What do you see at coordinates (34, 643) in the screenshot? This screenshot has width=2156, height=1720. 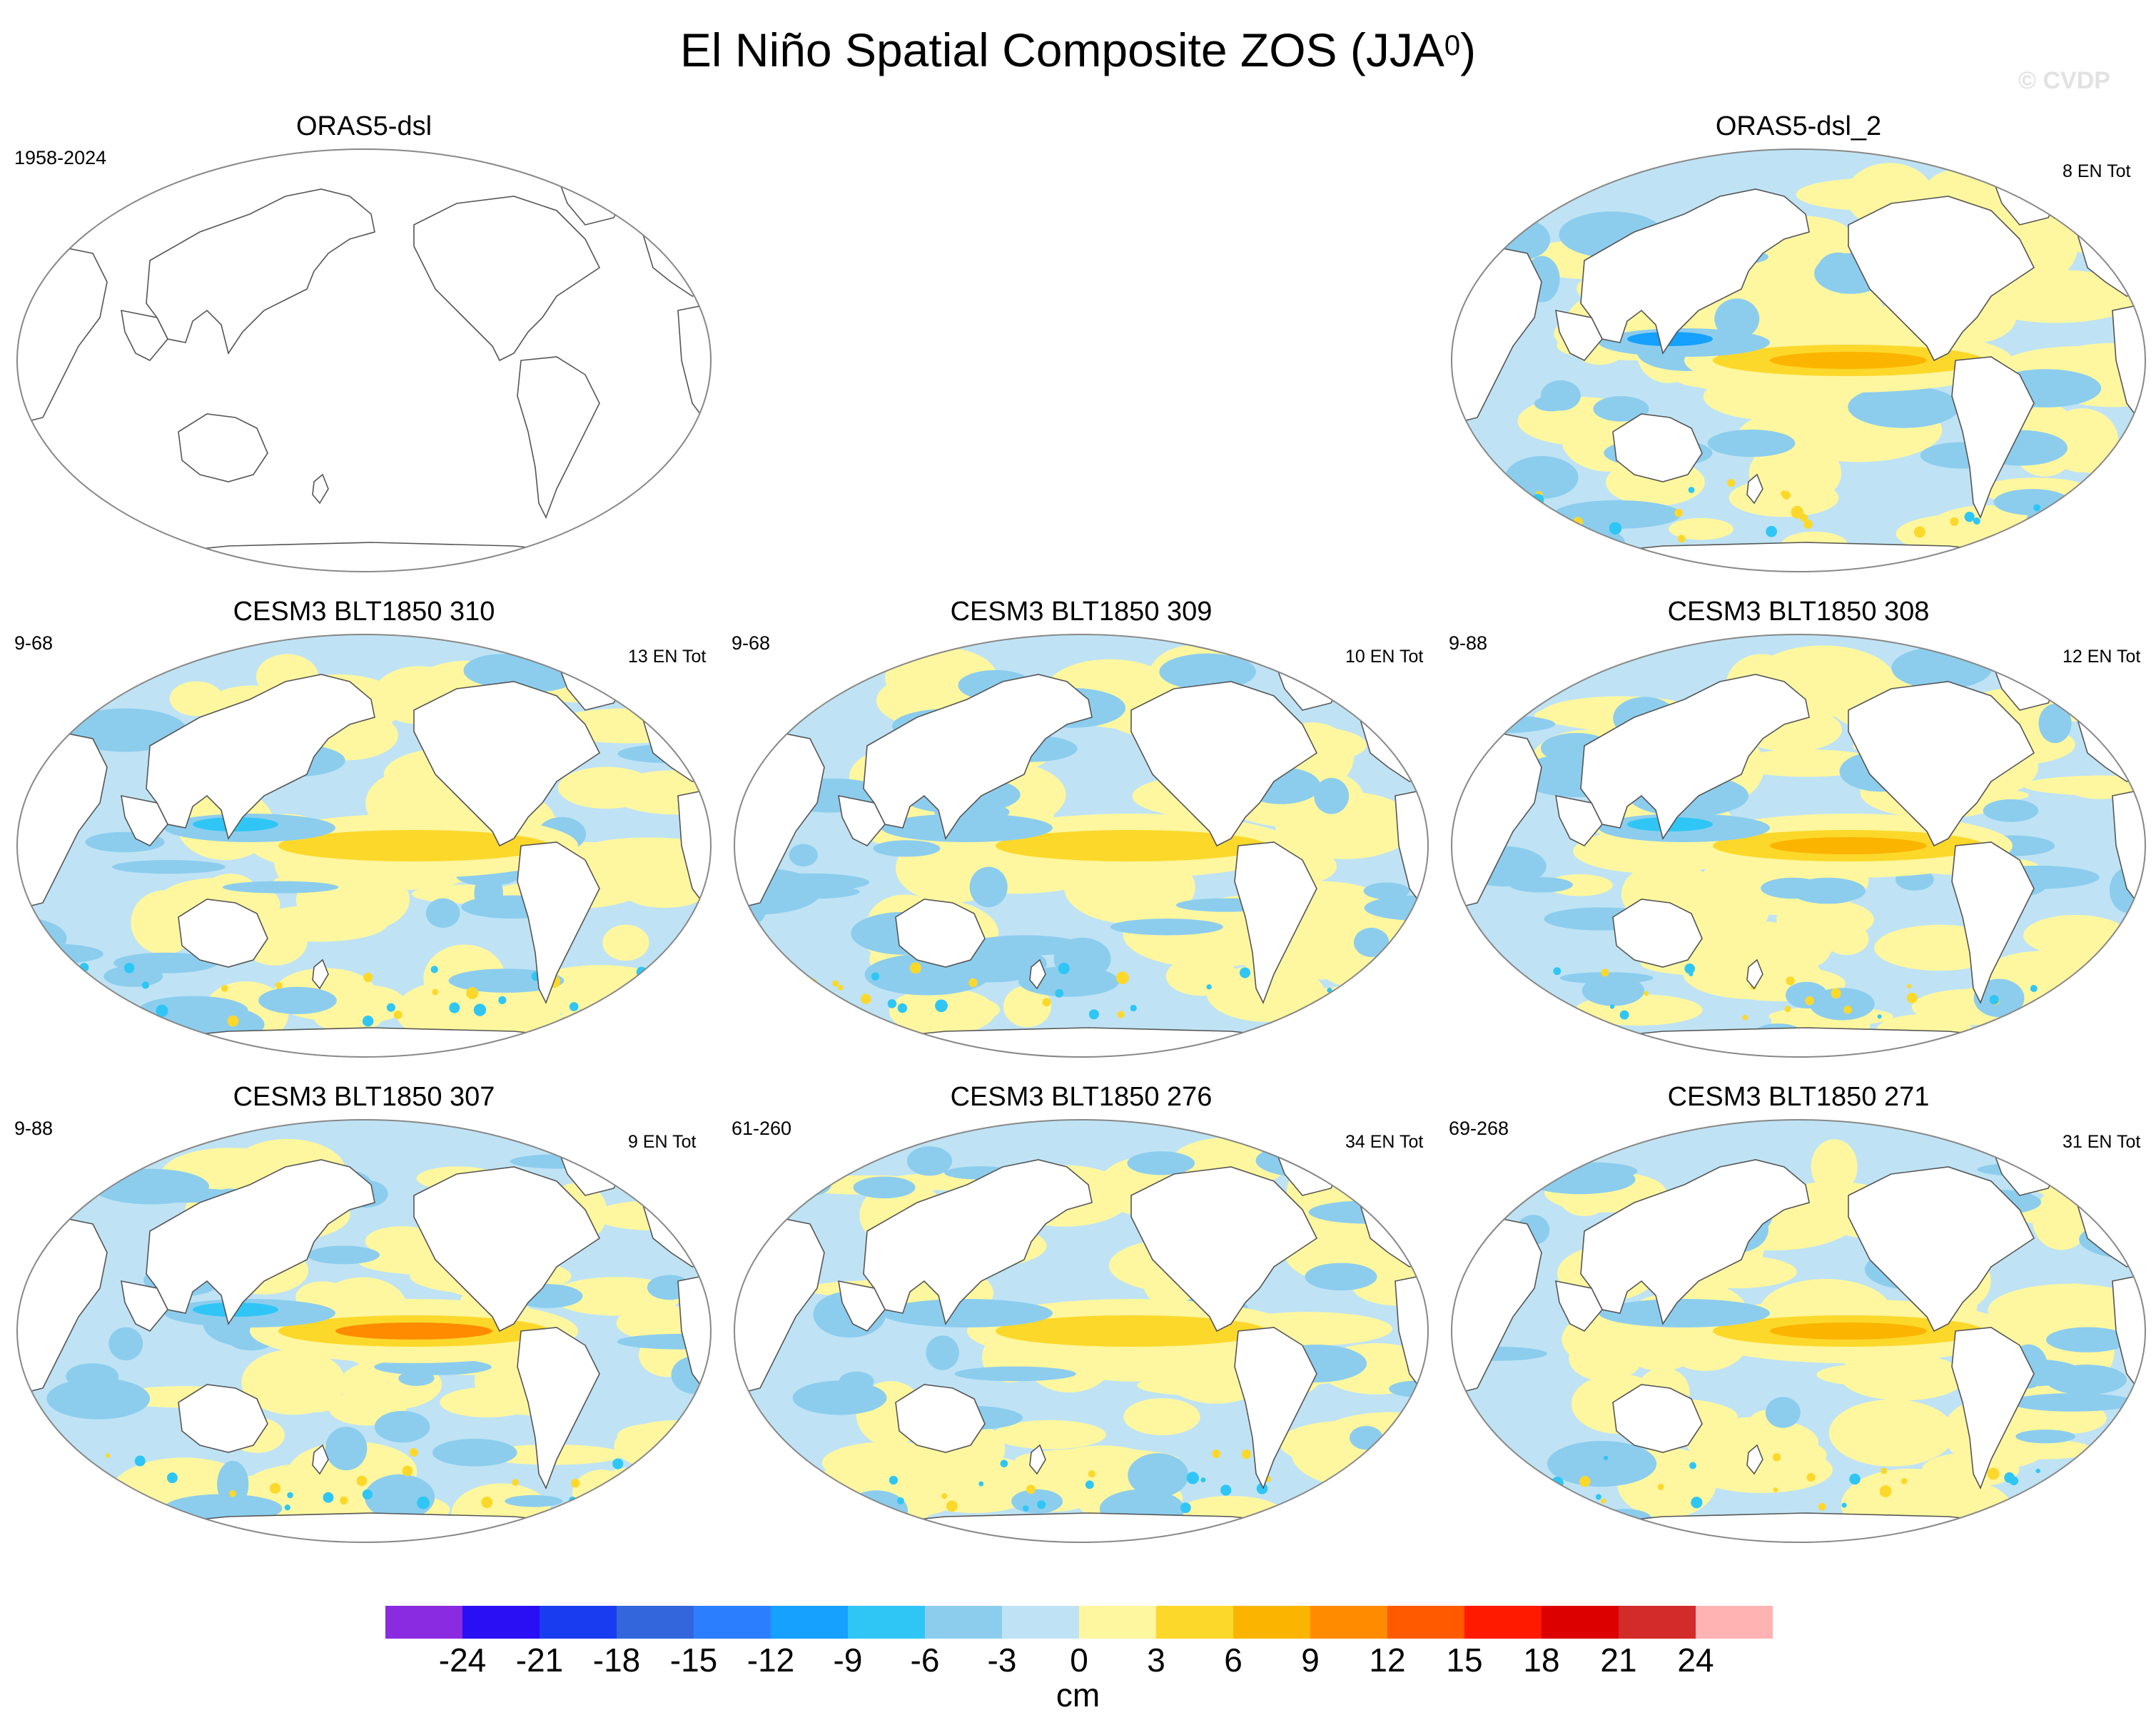 I see `panel-period-label-2: 9-68` at bounding box center [34, 643].